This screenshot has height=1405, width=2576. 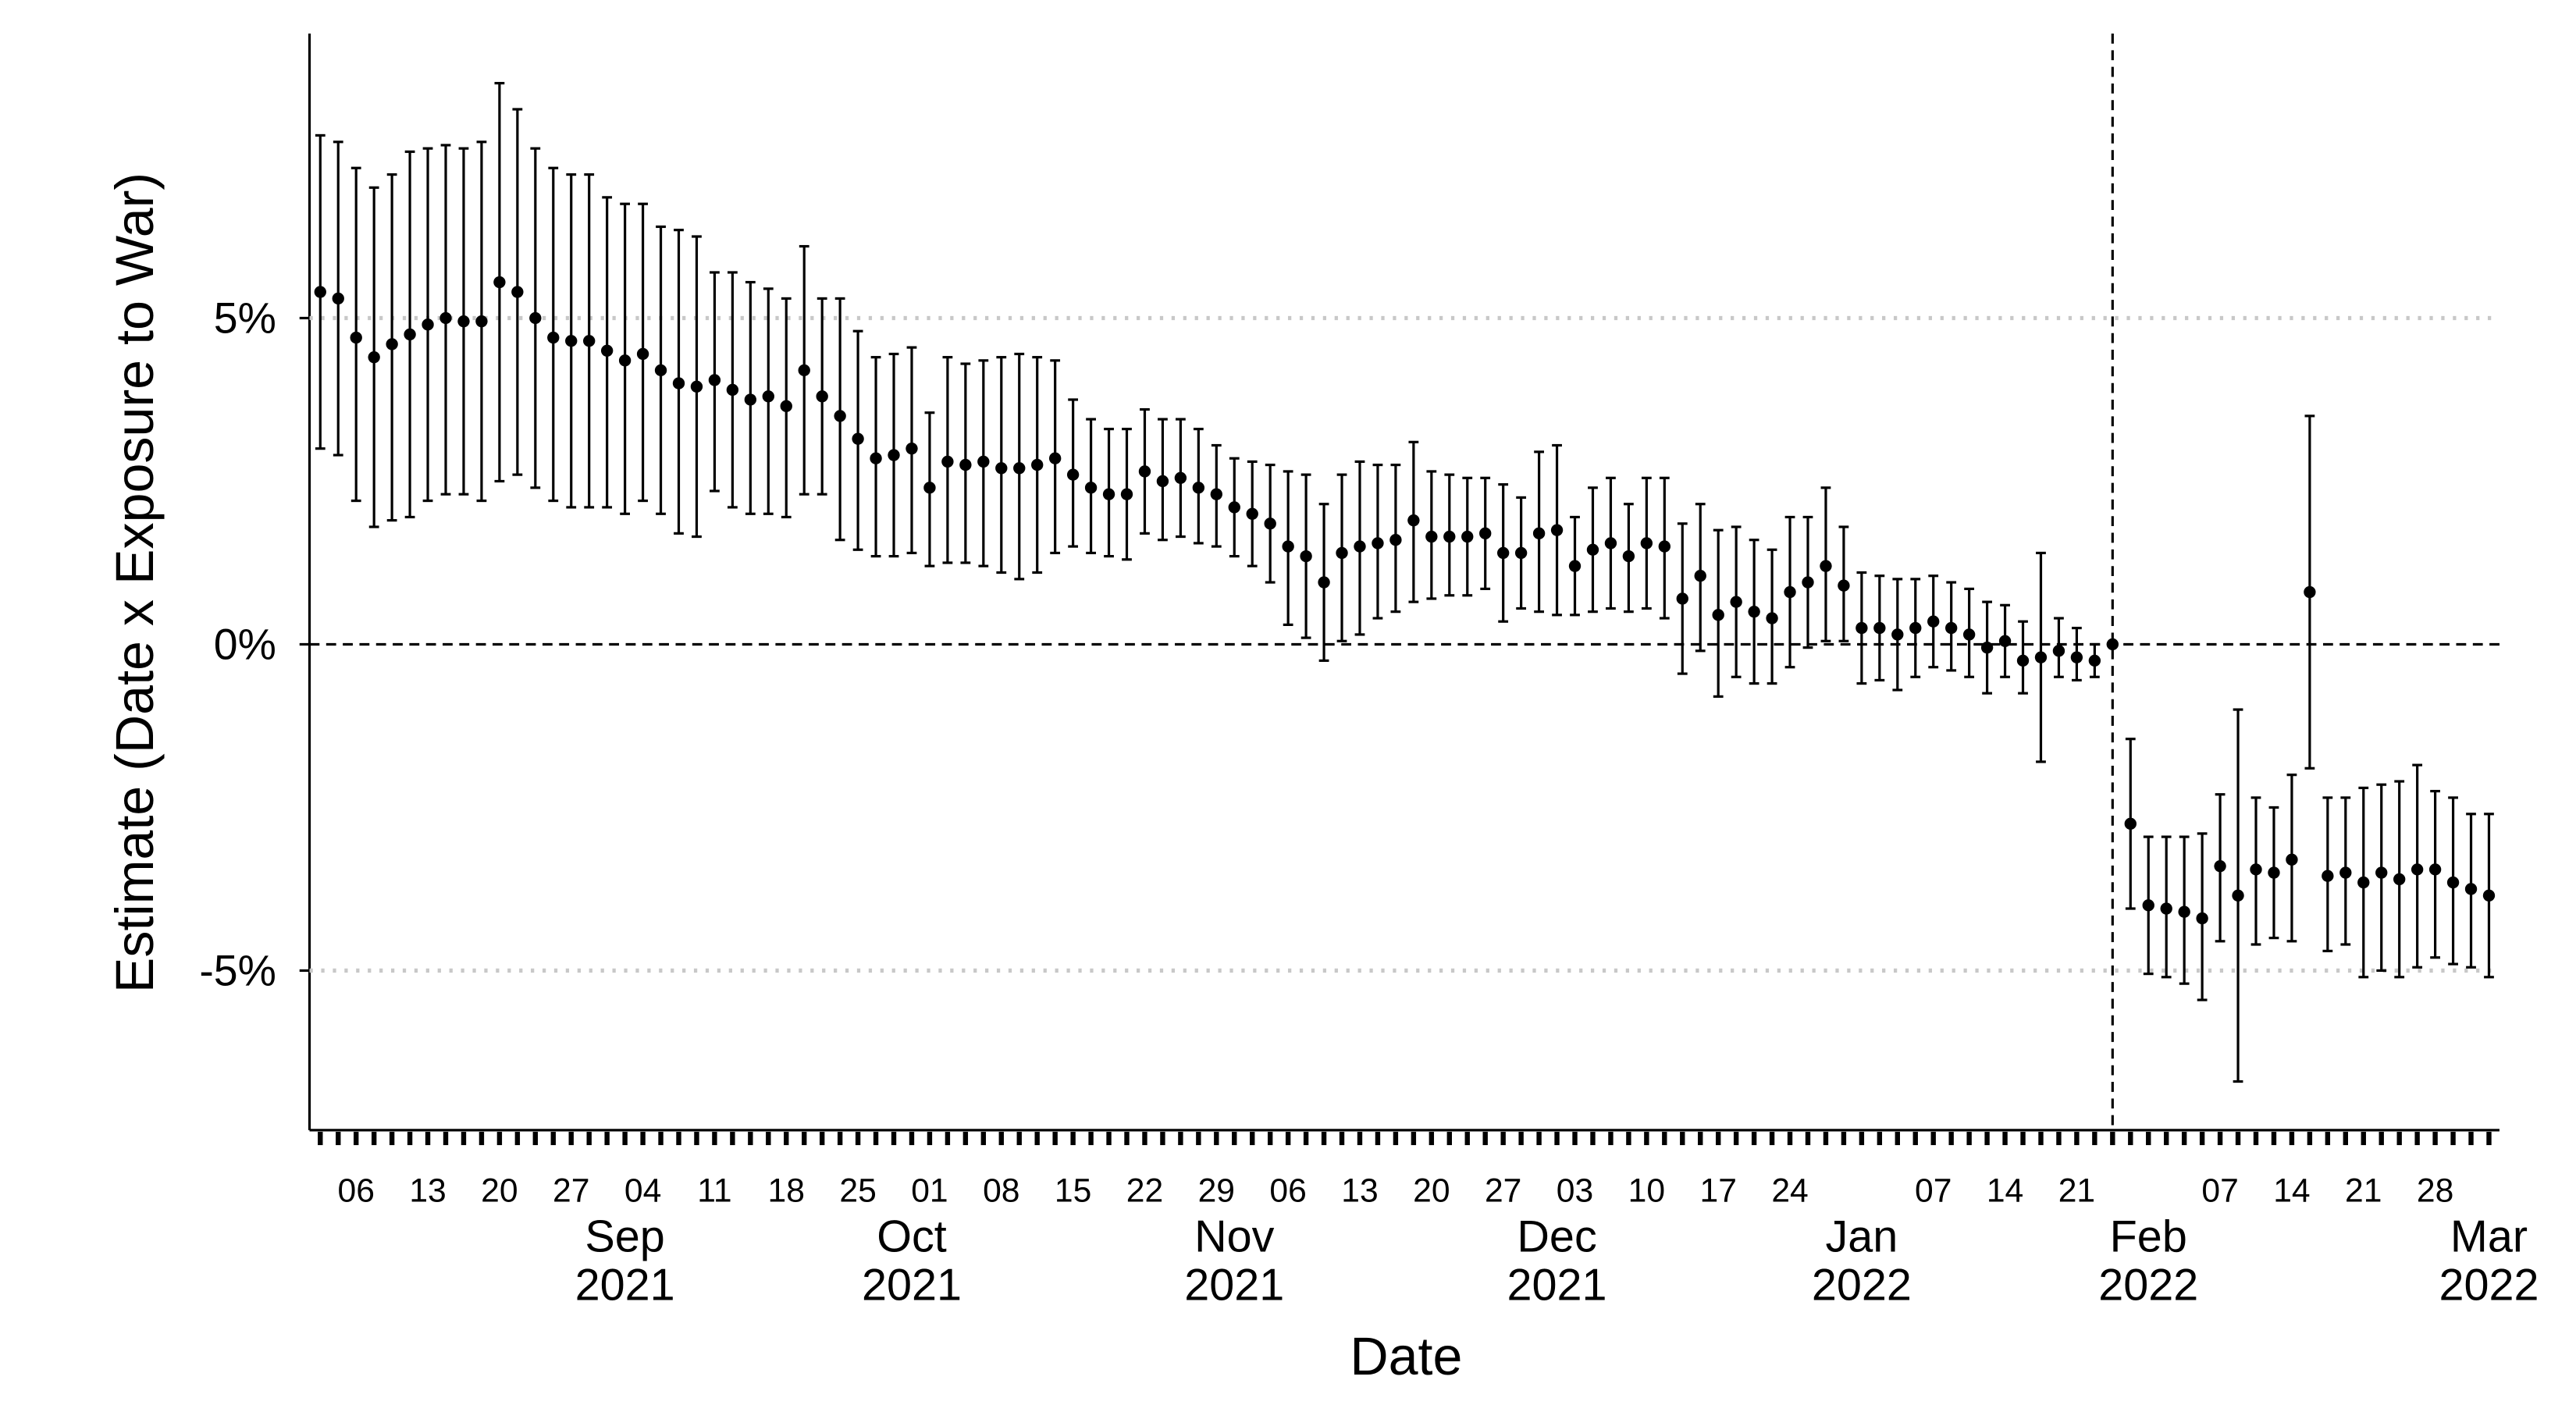 What do you see at coordinates (499, 1191) in the screenshot?
I see `x-tick-label: 20` at bounding box center [499, 1191].